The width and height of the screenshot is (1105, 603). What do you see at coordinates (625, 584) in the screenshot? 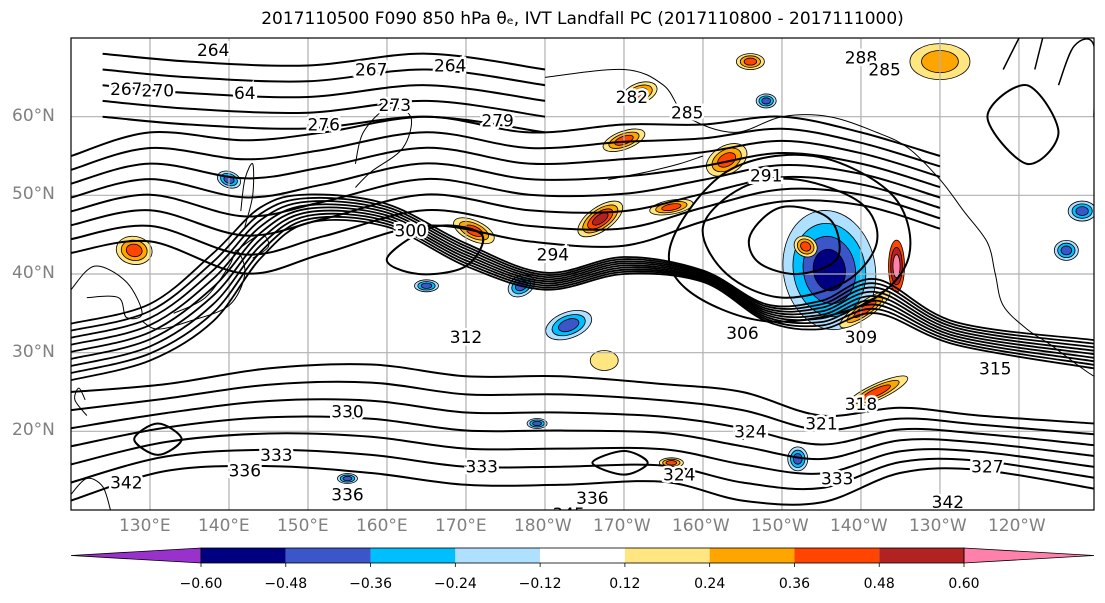
I see `colorbar-tick-label: 0.12` at bounding box center [625, 584].